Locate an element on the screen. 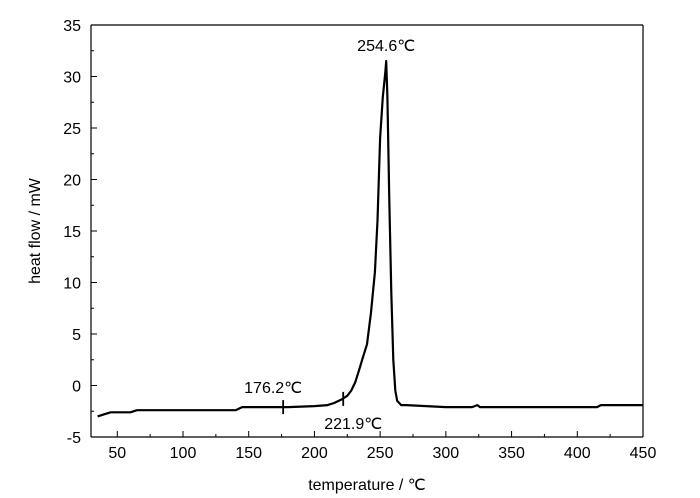 The height and width of the screenshot is (498, 700). temperature-annotation: 254.6℃ is located at coordinates (386, 46).